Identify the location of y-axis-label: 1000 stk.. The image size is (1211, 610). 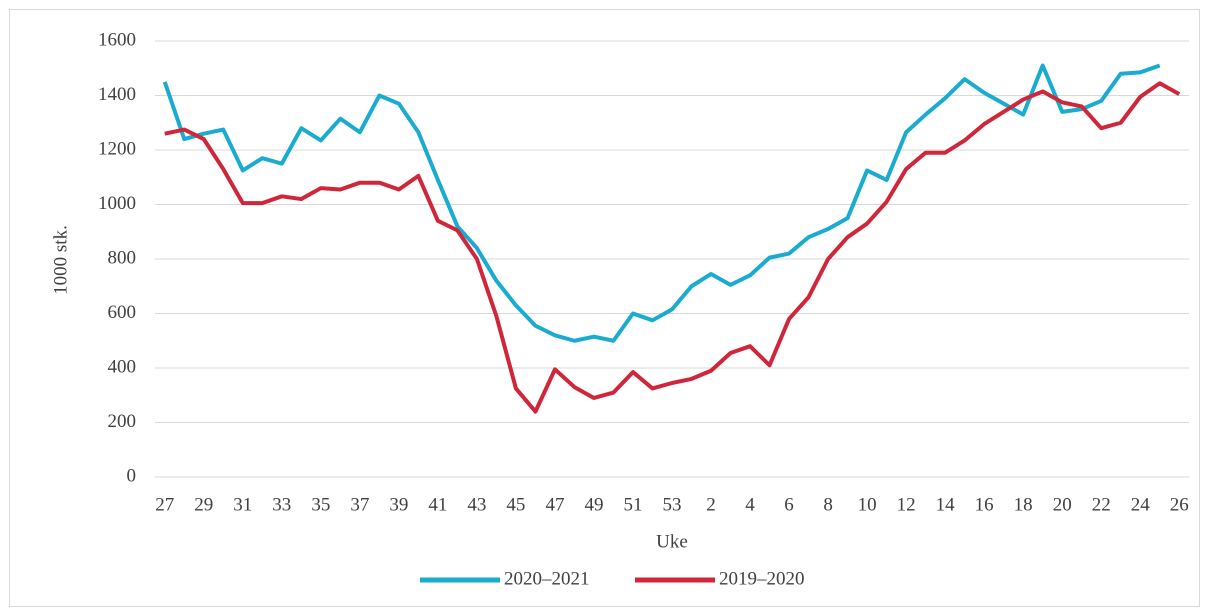
(60, 260).